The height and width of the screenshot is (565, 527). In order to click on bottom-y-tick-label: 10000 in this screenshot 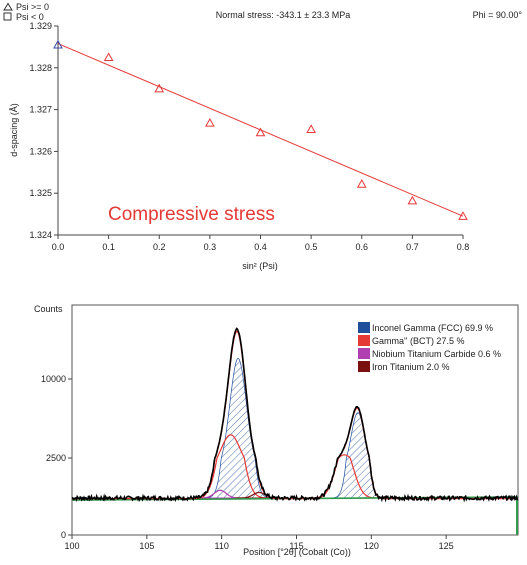, I will do `click(53, 379)`.